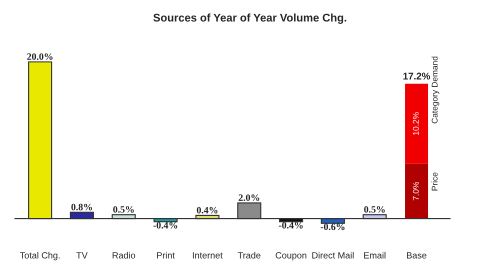 The image size is (500, 269). What do you see at coordinates (249, 255) in the screenshot?
I see `x-tick-label: Trade` at bounding box center [249, 255].